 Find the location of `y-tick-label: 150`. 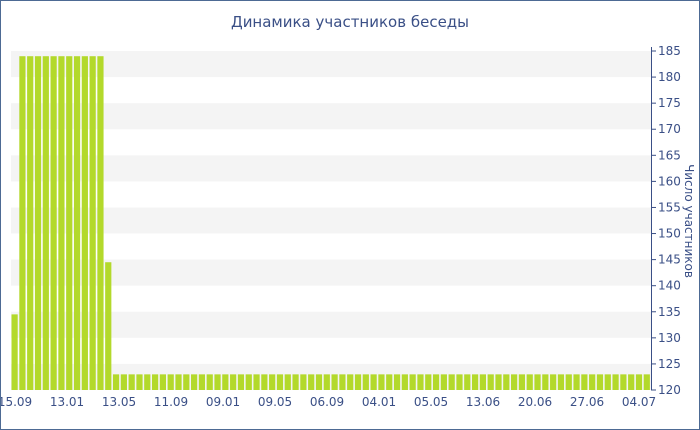

y-tick-label: 150 is located at coordinates (669, 234).